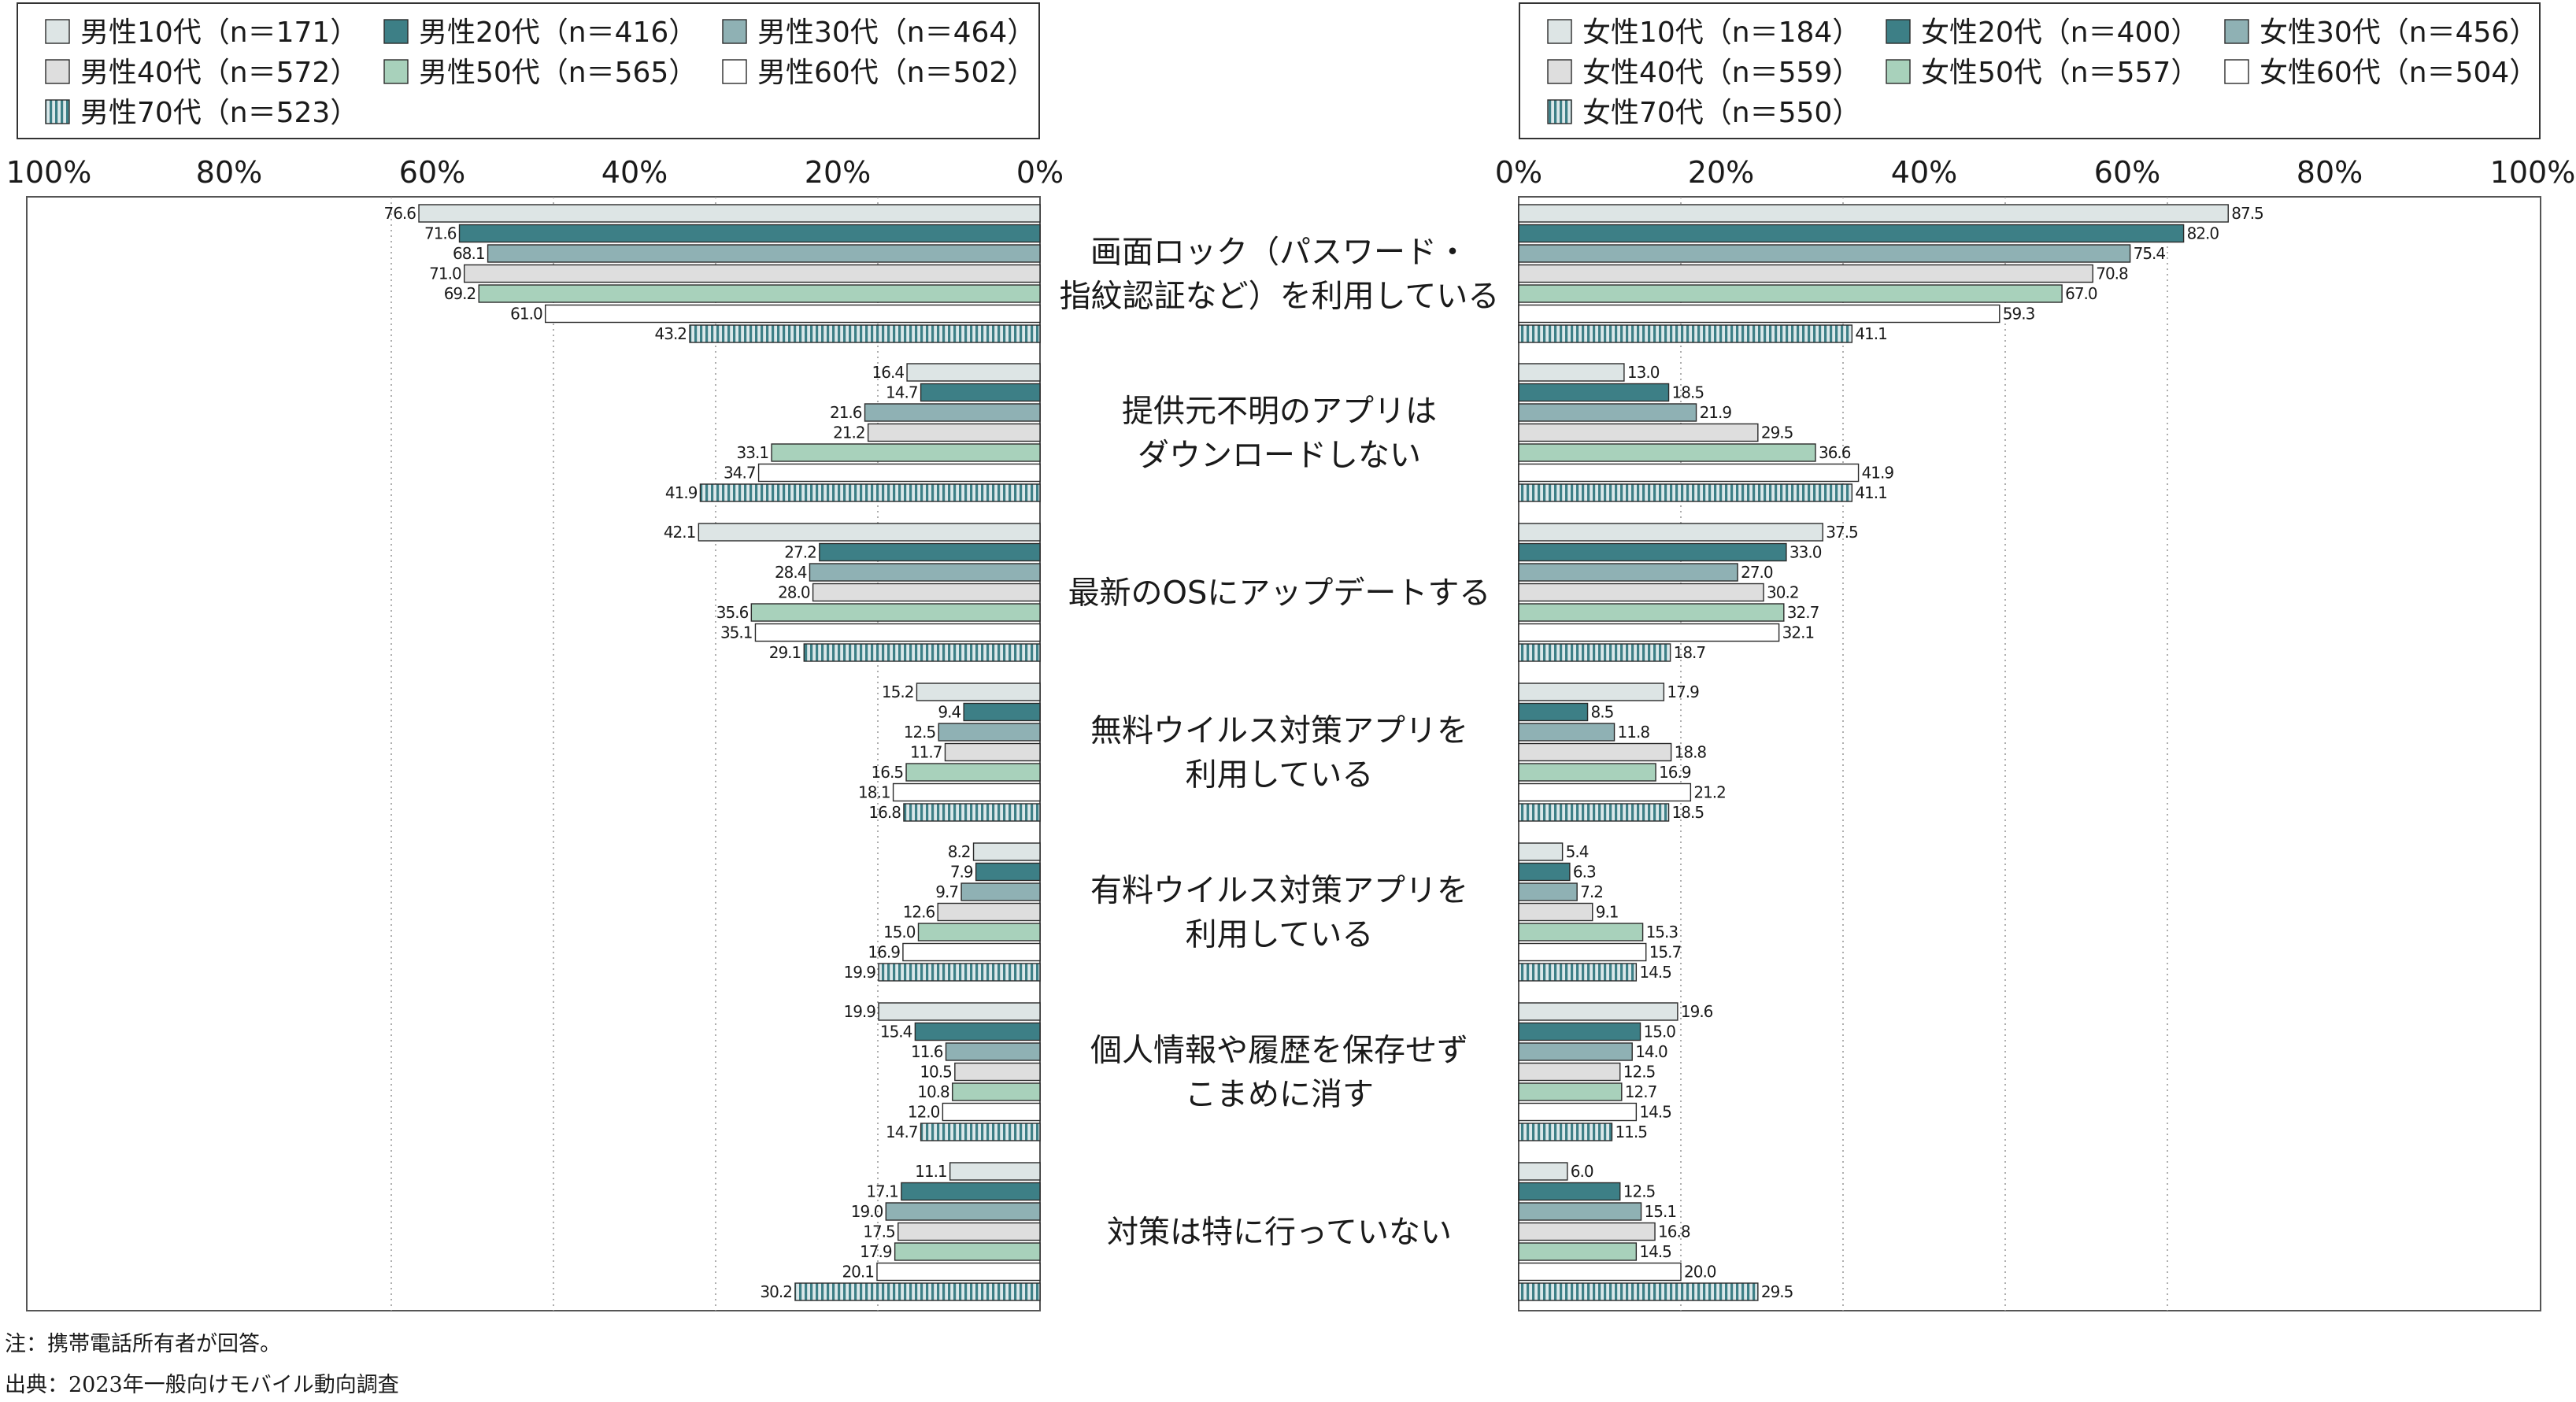 This screenshot has width=2576, height=1402. Describe the element at coordinates (2533, 172) in the screenshot. I see `female-x-tick-label: 100%` at that location.